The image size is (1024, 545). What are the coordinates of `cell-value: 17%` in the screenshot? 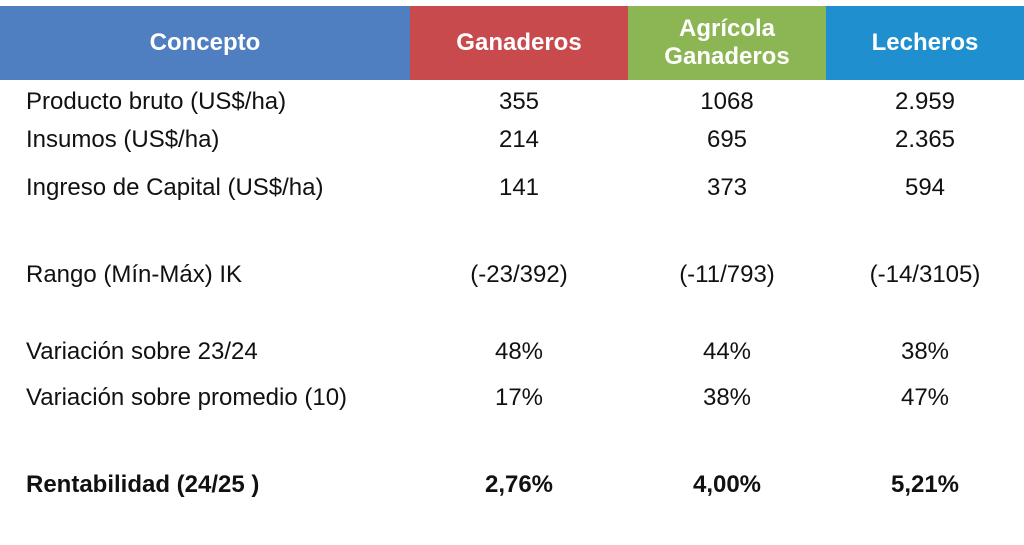 It's located at (519, 397).